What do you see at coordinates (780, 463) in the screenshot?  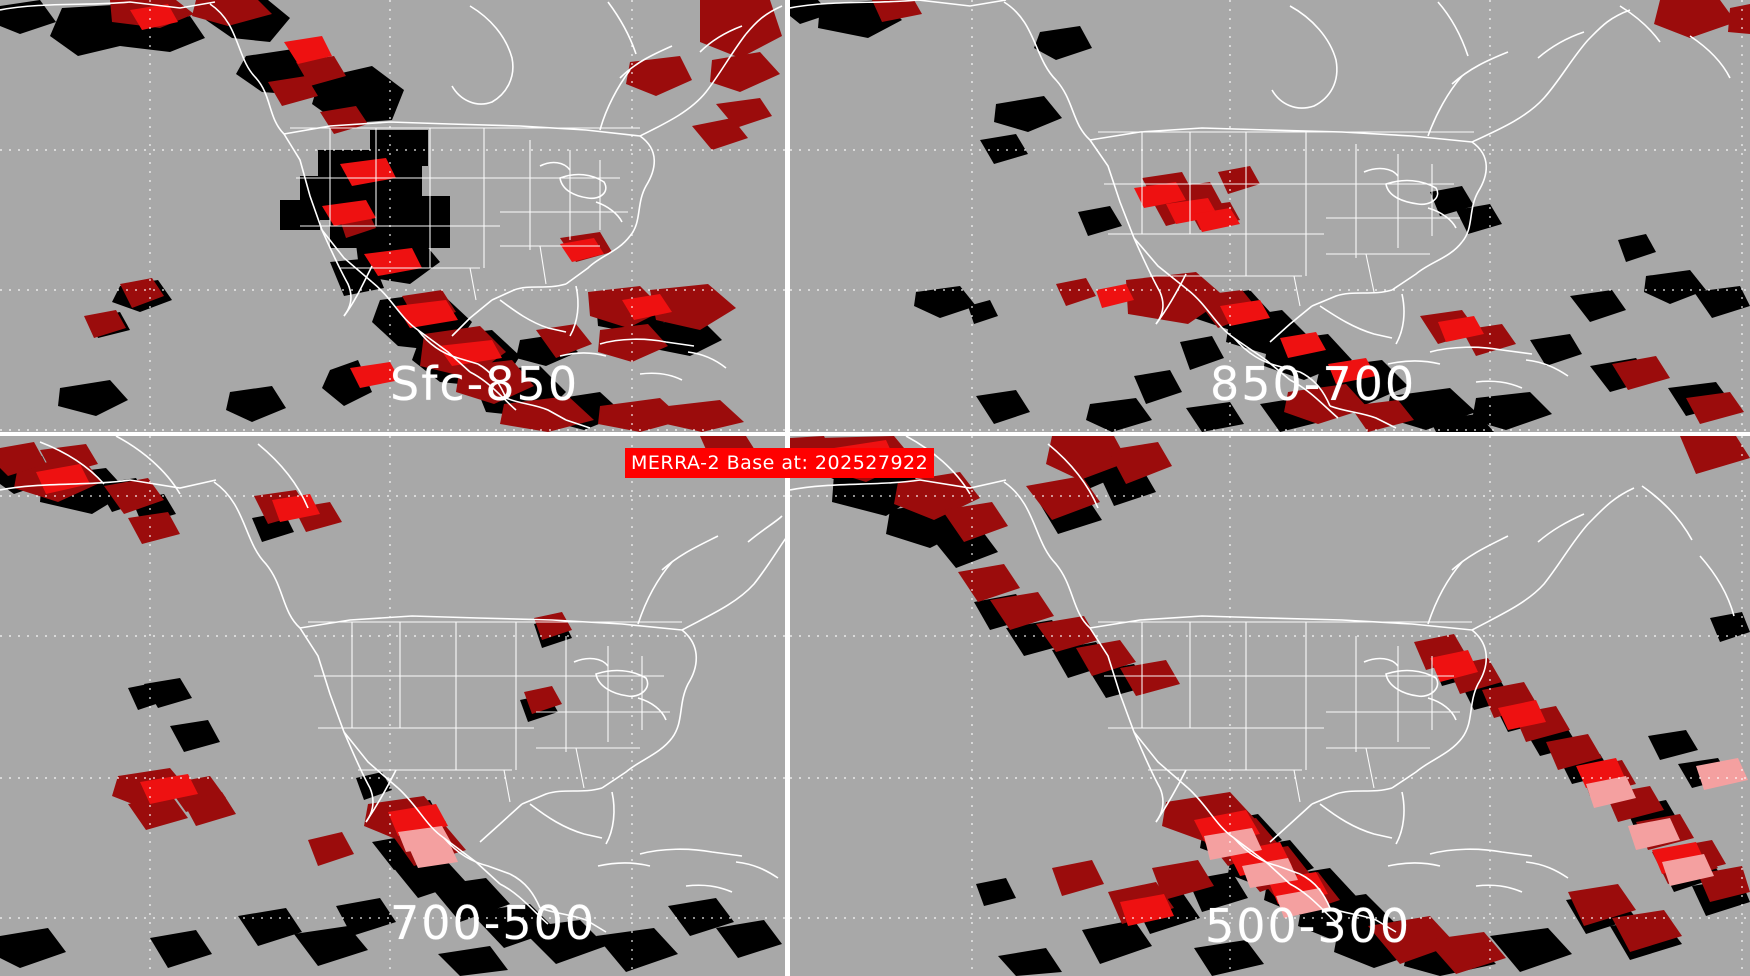 I see `title-banner: MERRA-2 Base at: 202527922` at bounding box center [780, 463].